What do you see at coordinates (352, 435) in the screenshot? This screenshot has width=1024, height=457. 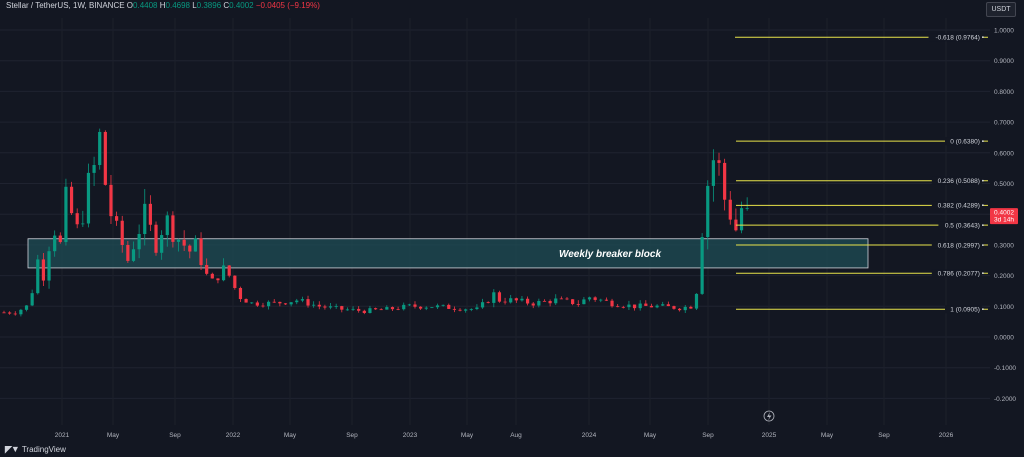 I see `x-tick-label: Sep` at bounding box center [352, 435].